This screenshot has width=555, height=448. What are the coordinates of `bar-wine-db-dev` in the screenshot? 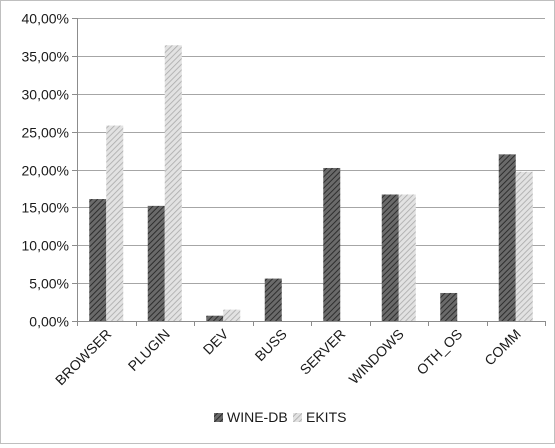 It's located at (215, 318).